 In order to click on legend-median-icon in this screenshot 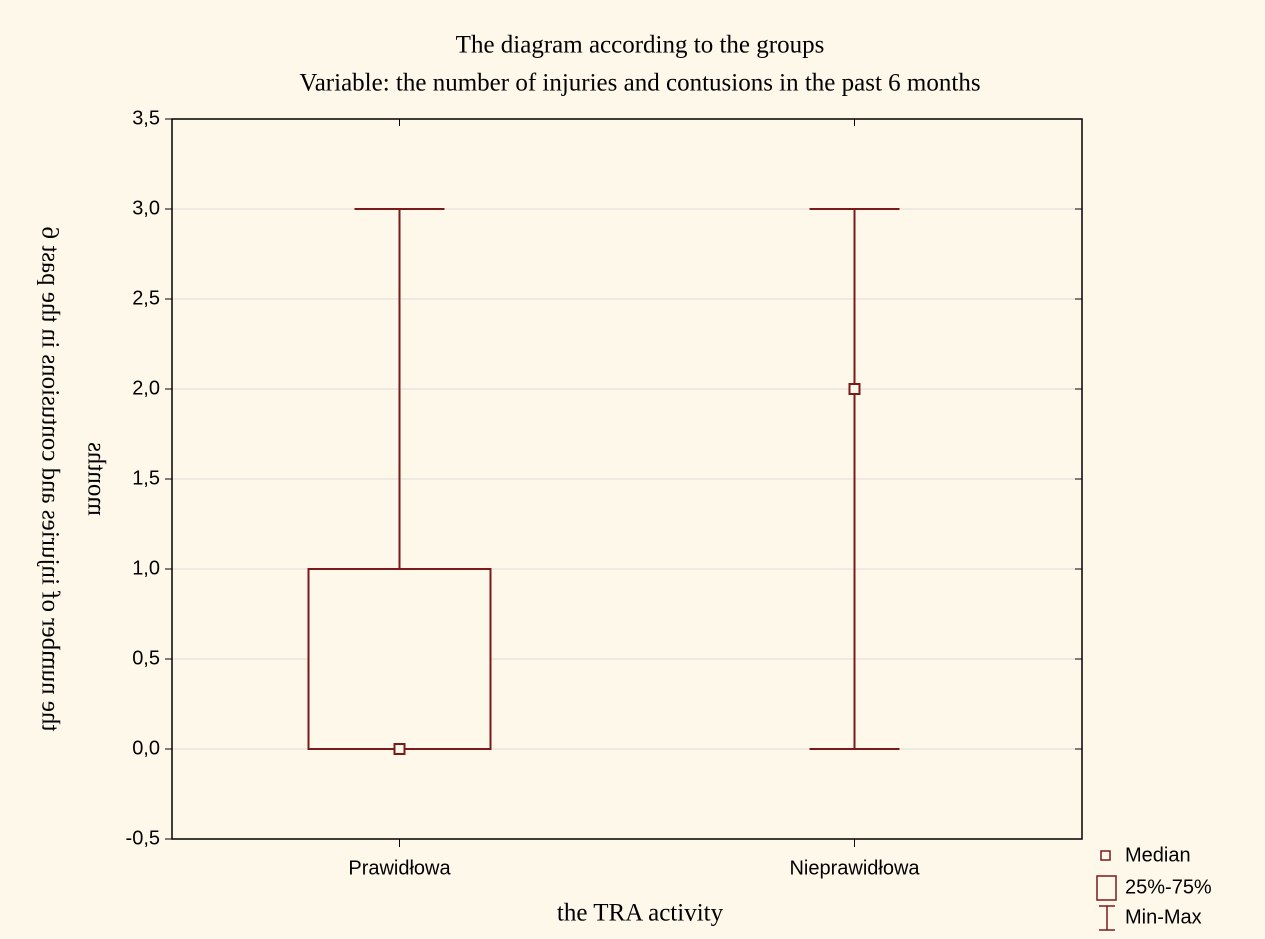, I will do `click(1105, 855)`.